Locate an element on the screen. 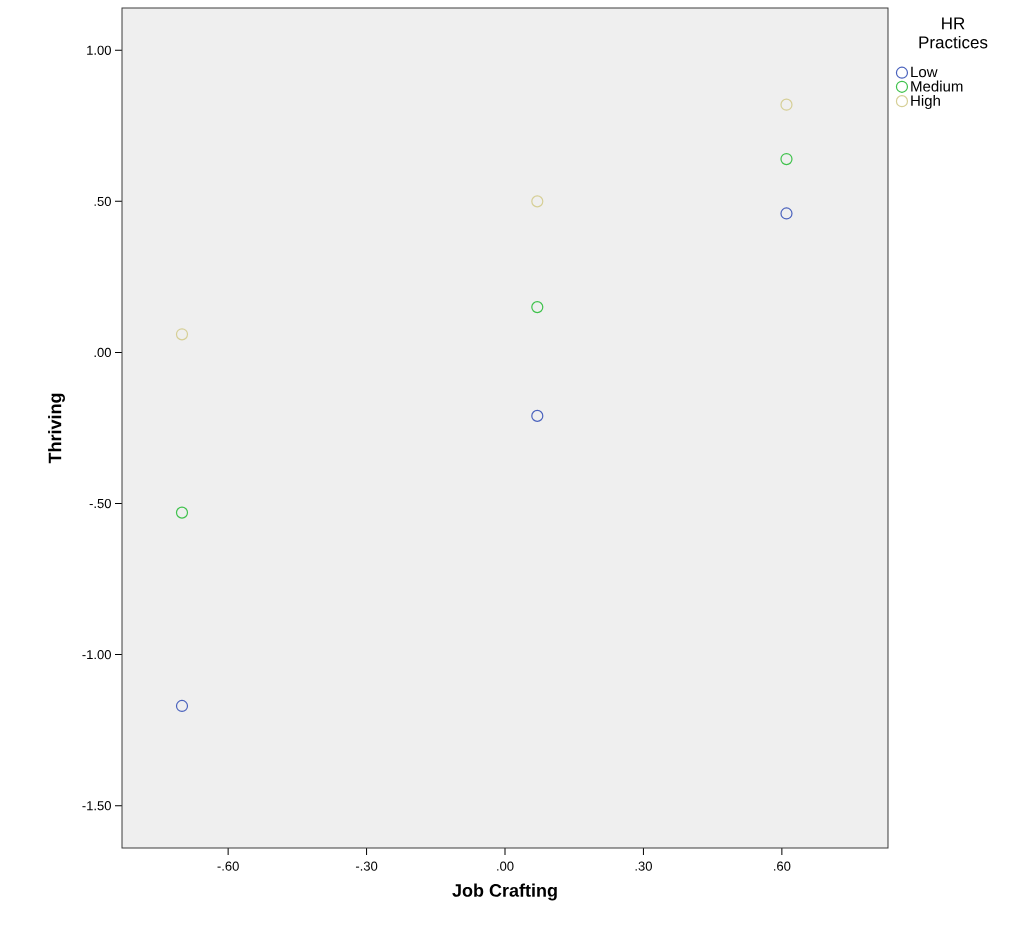  y-tick-label: -.50 is located at coordinates (100, 503).